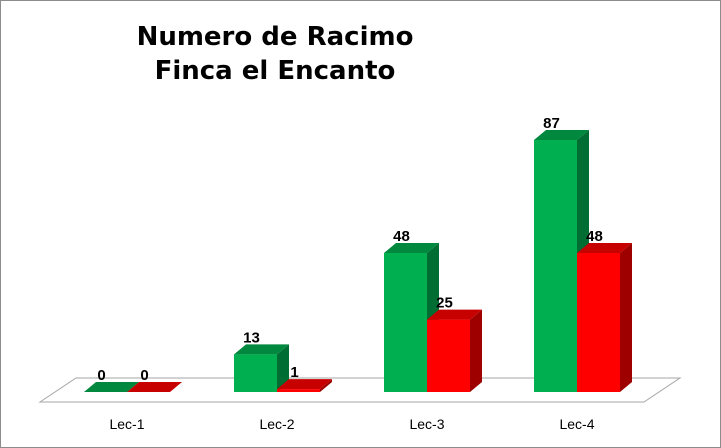 This screenshot has height=448, width=721. What do you see at coordinates (144, 375) in the screenshot?
I see `data-label-s2-lec-1: 0` at bounding box center [144, 375].